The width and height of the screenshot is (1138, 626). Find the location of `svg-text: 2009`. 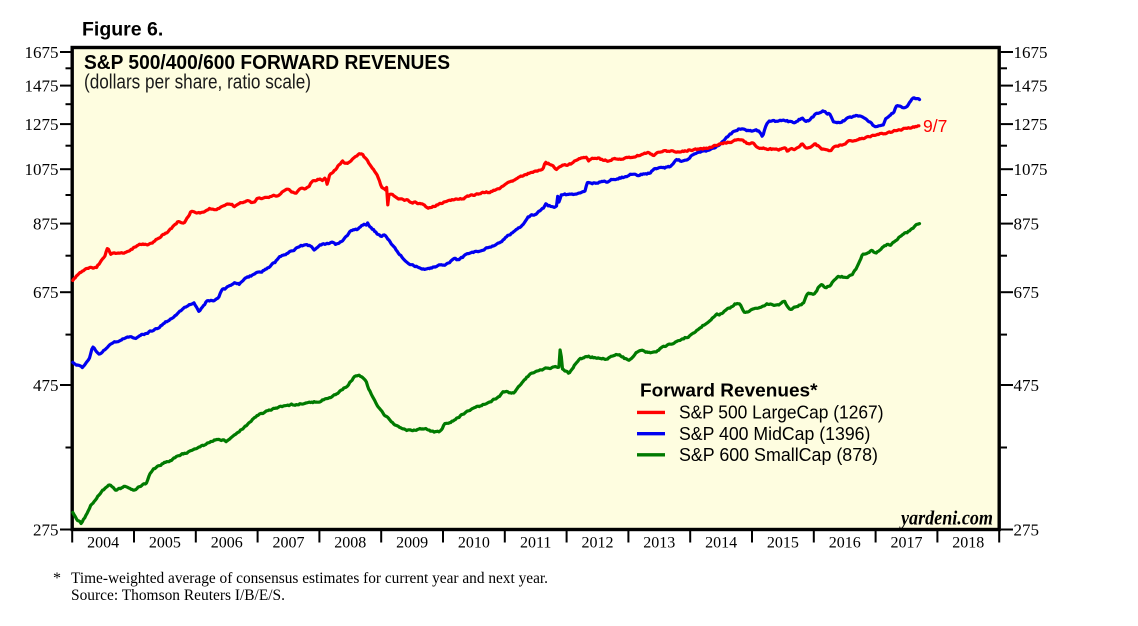

svg-text: 2009 is located at coordinates (412, 543).